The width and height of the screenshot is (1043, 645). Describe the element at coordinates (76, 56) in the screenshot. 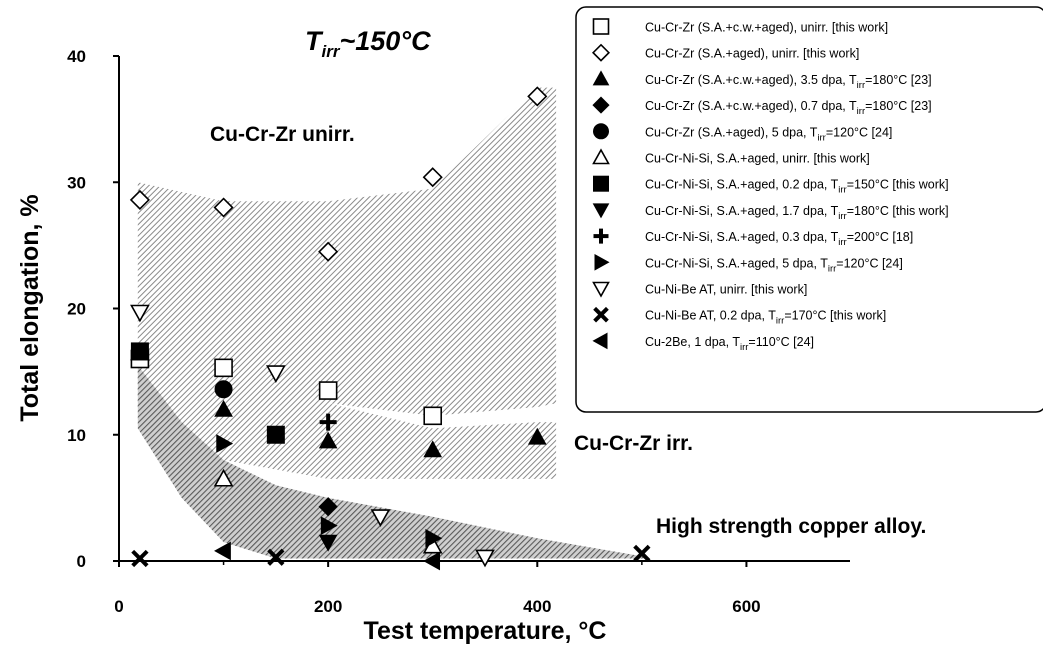

I see `y-tick-label: 40` at that location.